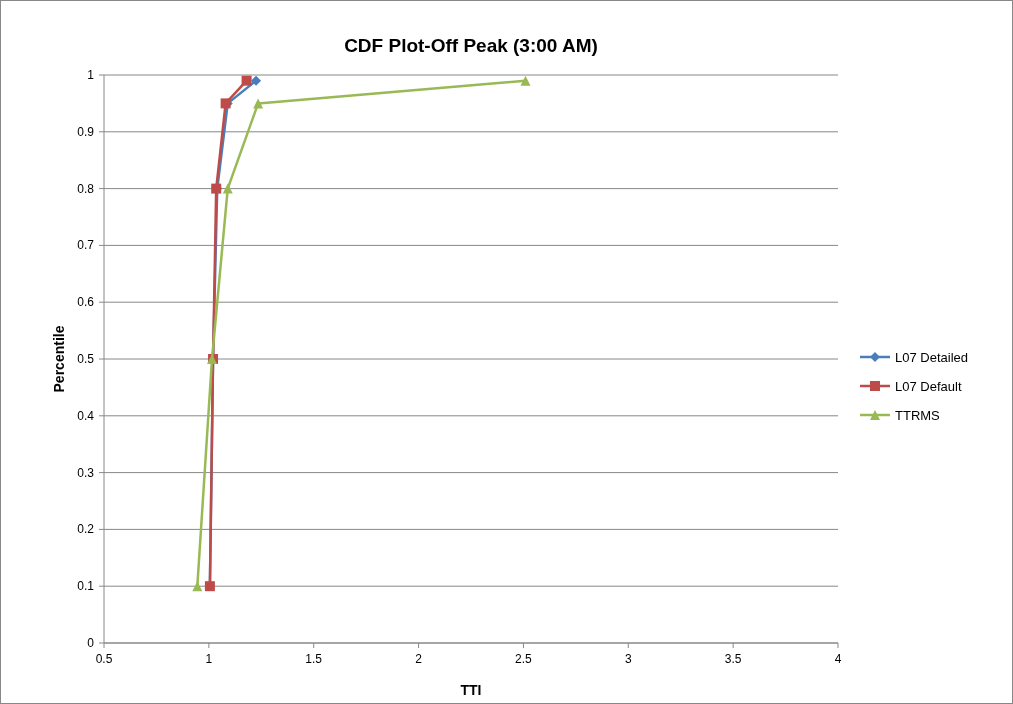 Image resolution: width=1013 pixels, height=704 pixels. I want to click on x-tick-label: 4, so click(838, 659).